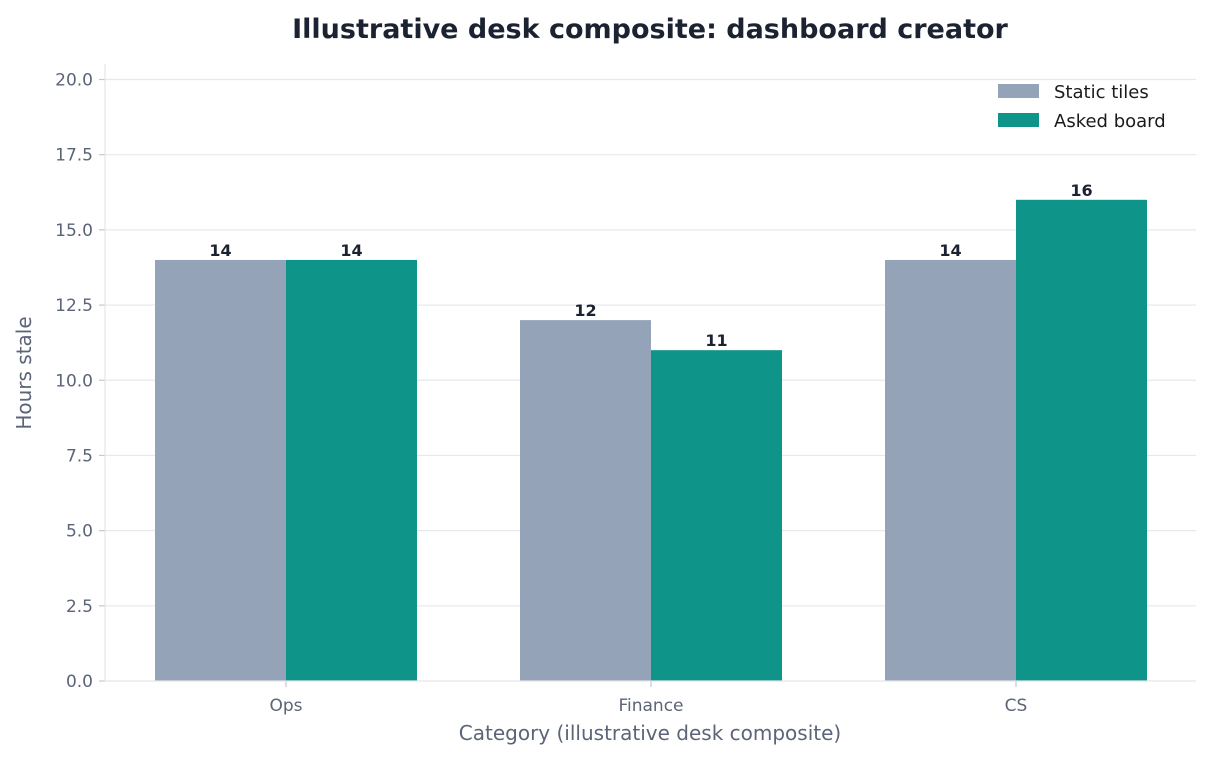 The height and width of the screenshot is (764, 1212). I want to click on data-label-static-tiles-finance: 12, so click(585, 310).